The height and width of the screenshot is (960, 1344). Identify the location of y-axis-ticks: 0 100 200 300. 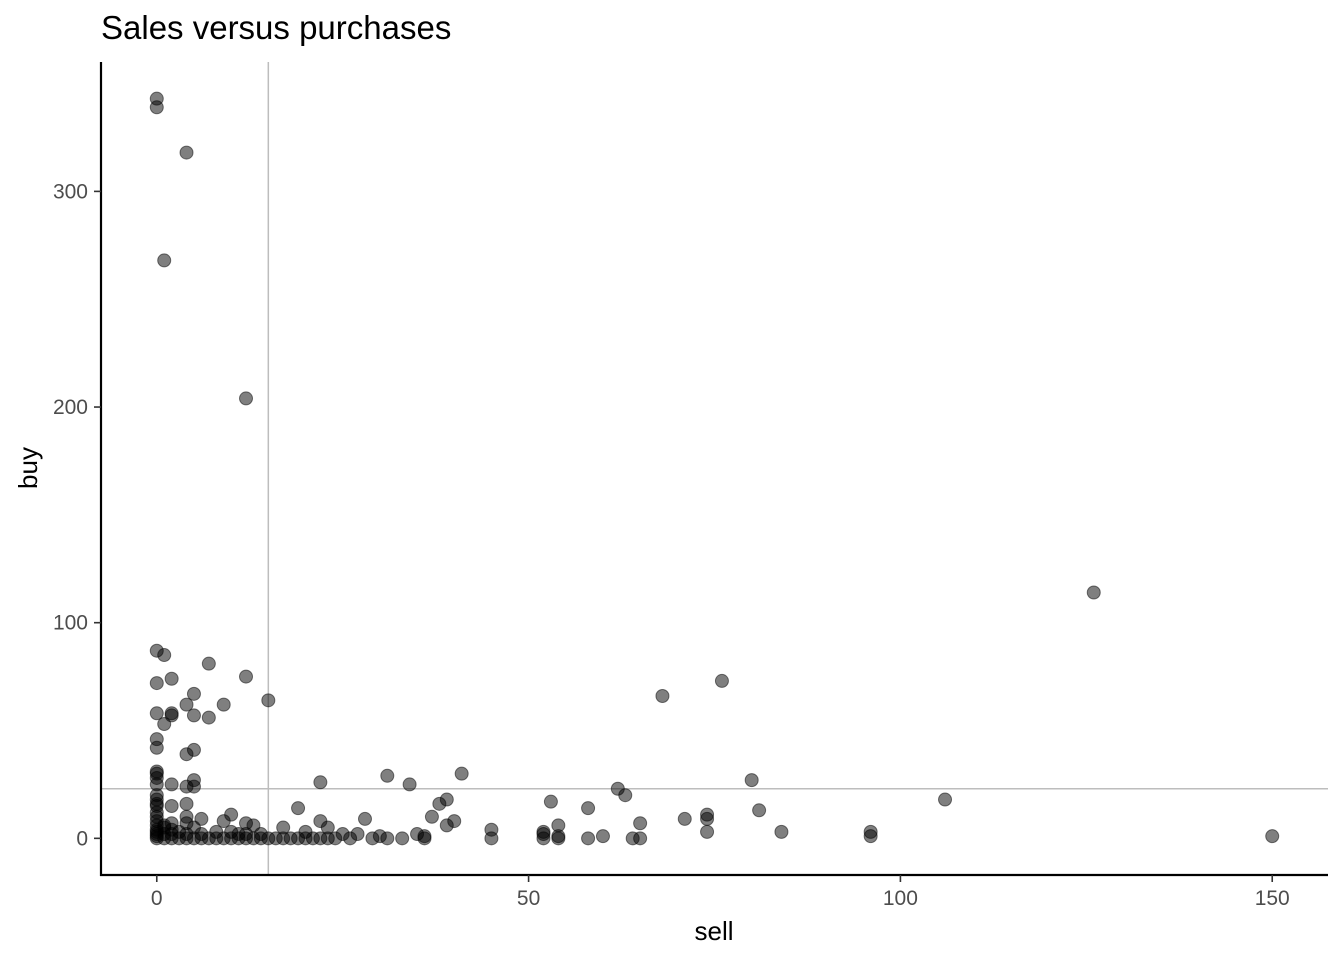
(77, 515).